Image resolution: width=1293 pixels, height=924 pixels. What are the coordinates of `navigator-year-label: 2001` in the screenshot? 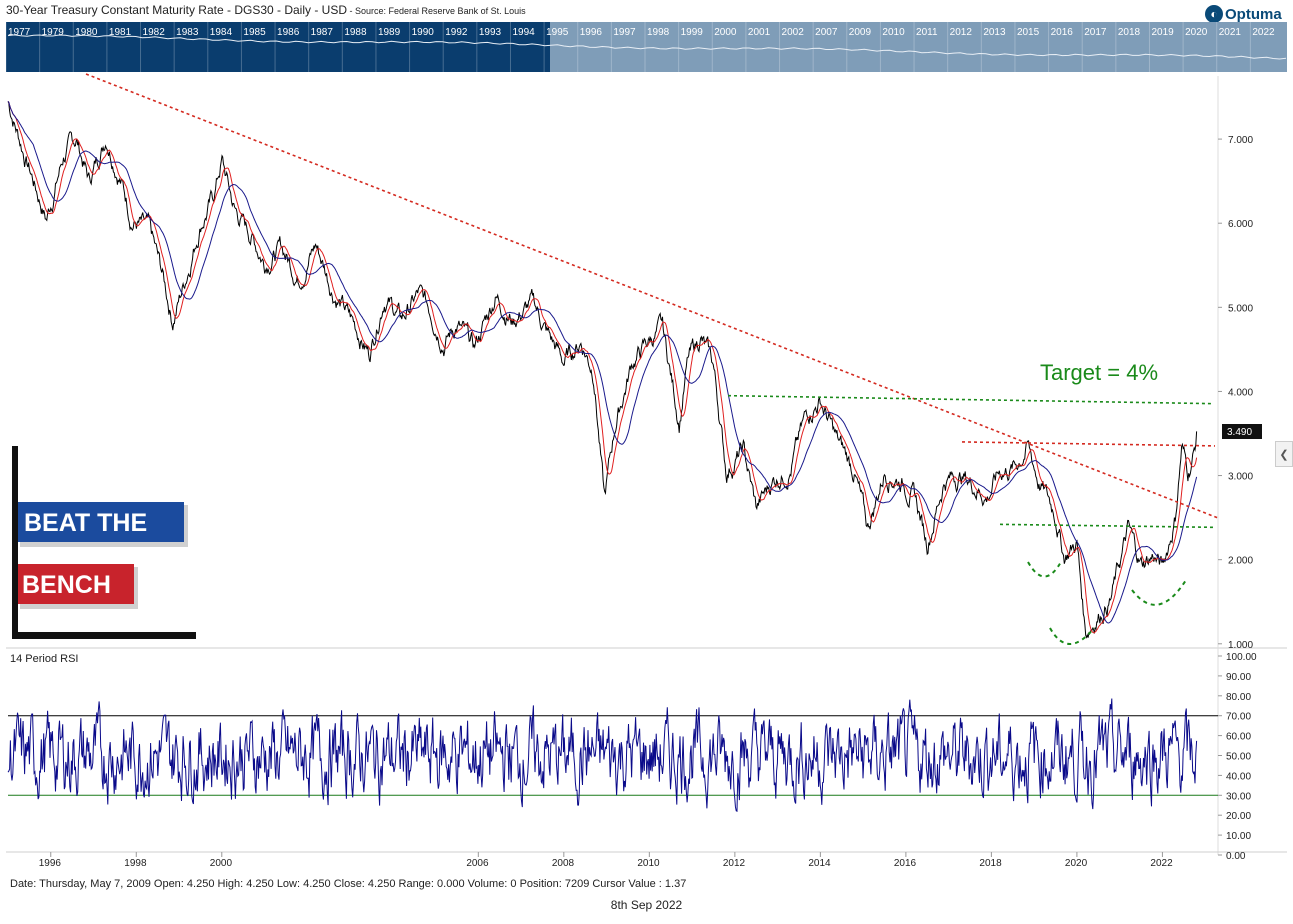 It's located at (759, 32).